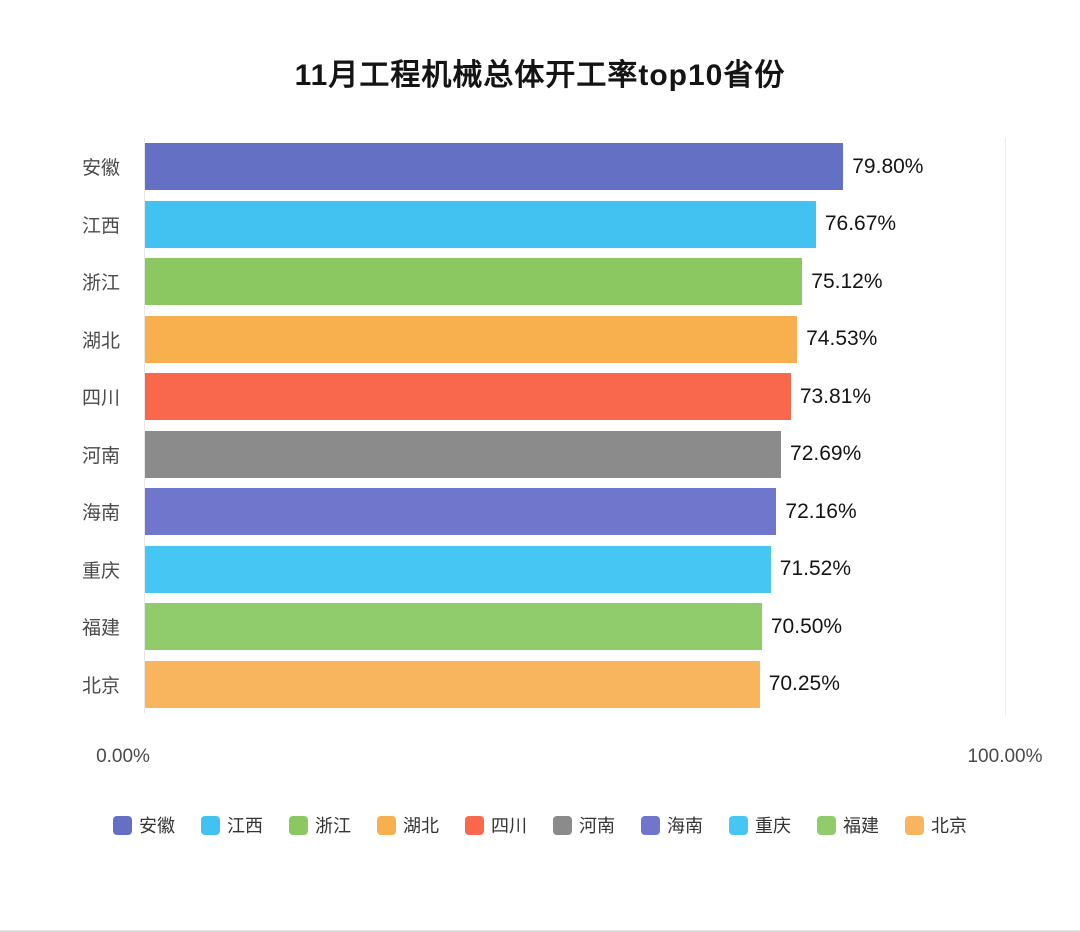 Image resolution: width=1080 pixels, height=932 pixels. I want to click on legend: 安徽 江西 浙江 湖北 四川 河南 海南 重庆, so click(540, 825).